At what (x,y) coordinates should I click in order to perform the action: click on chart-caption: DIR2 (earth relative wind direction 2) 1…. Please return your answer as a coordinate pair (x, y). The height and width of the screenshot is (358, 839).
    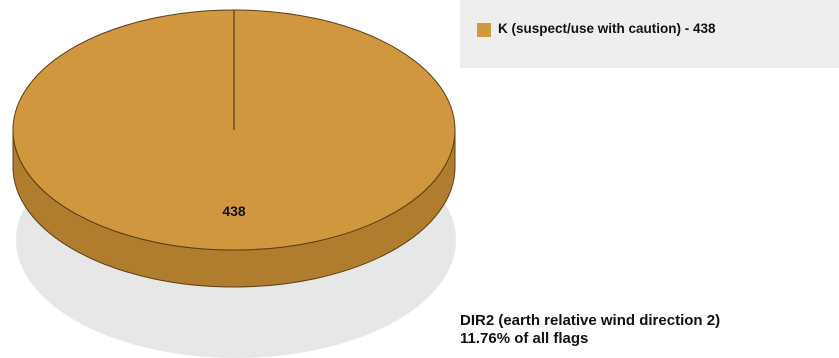
    Looking at the image, I should click on (590, 330).